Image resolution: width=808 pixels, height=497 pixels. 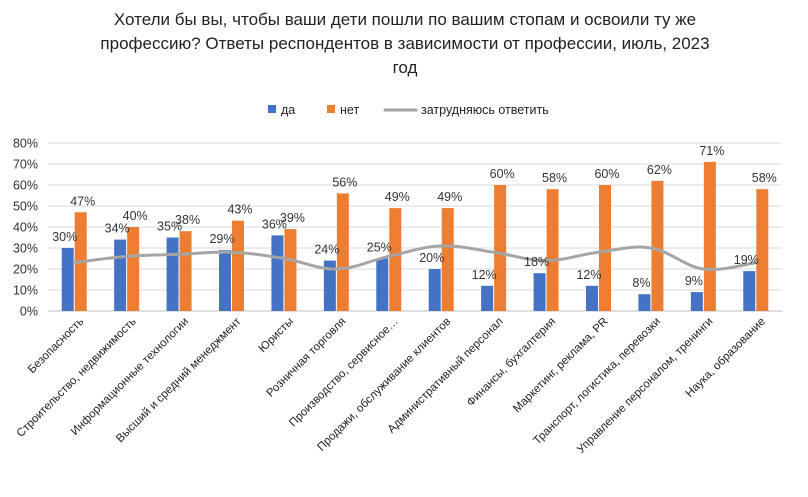 I want to click on y-tick-label: 40%, so click(x=25, y=228).